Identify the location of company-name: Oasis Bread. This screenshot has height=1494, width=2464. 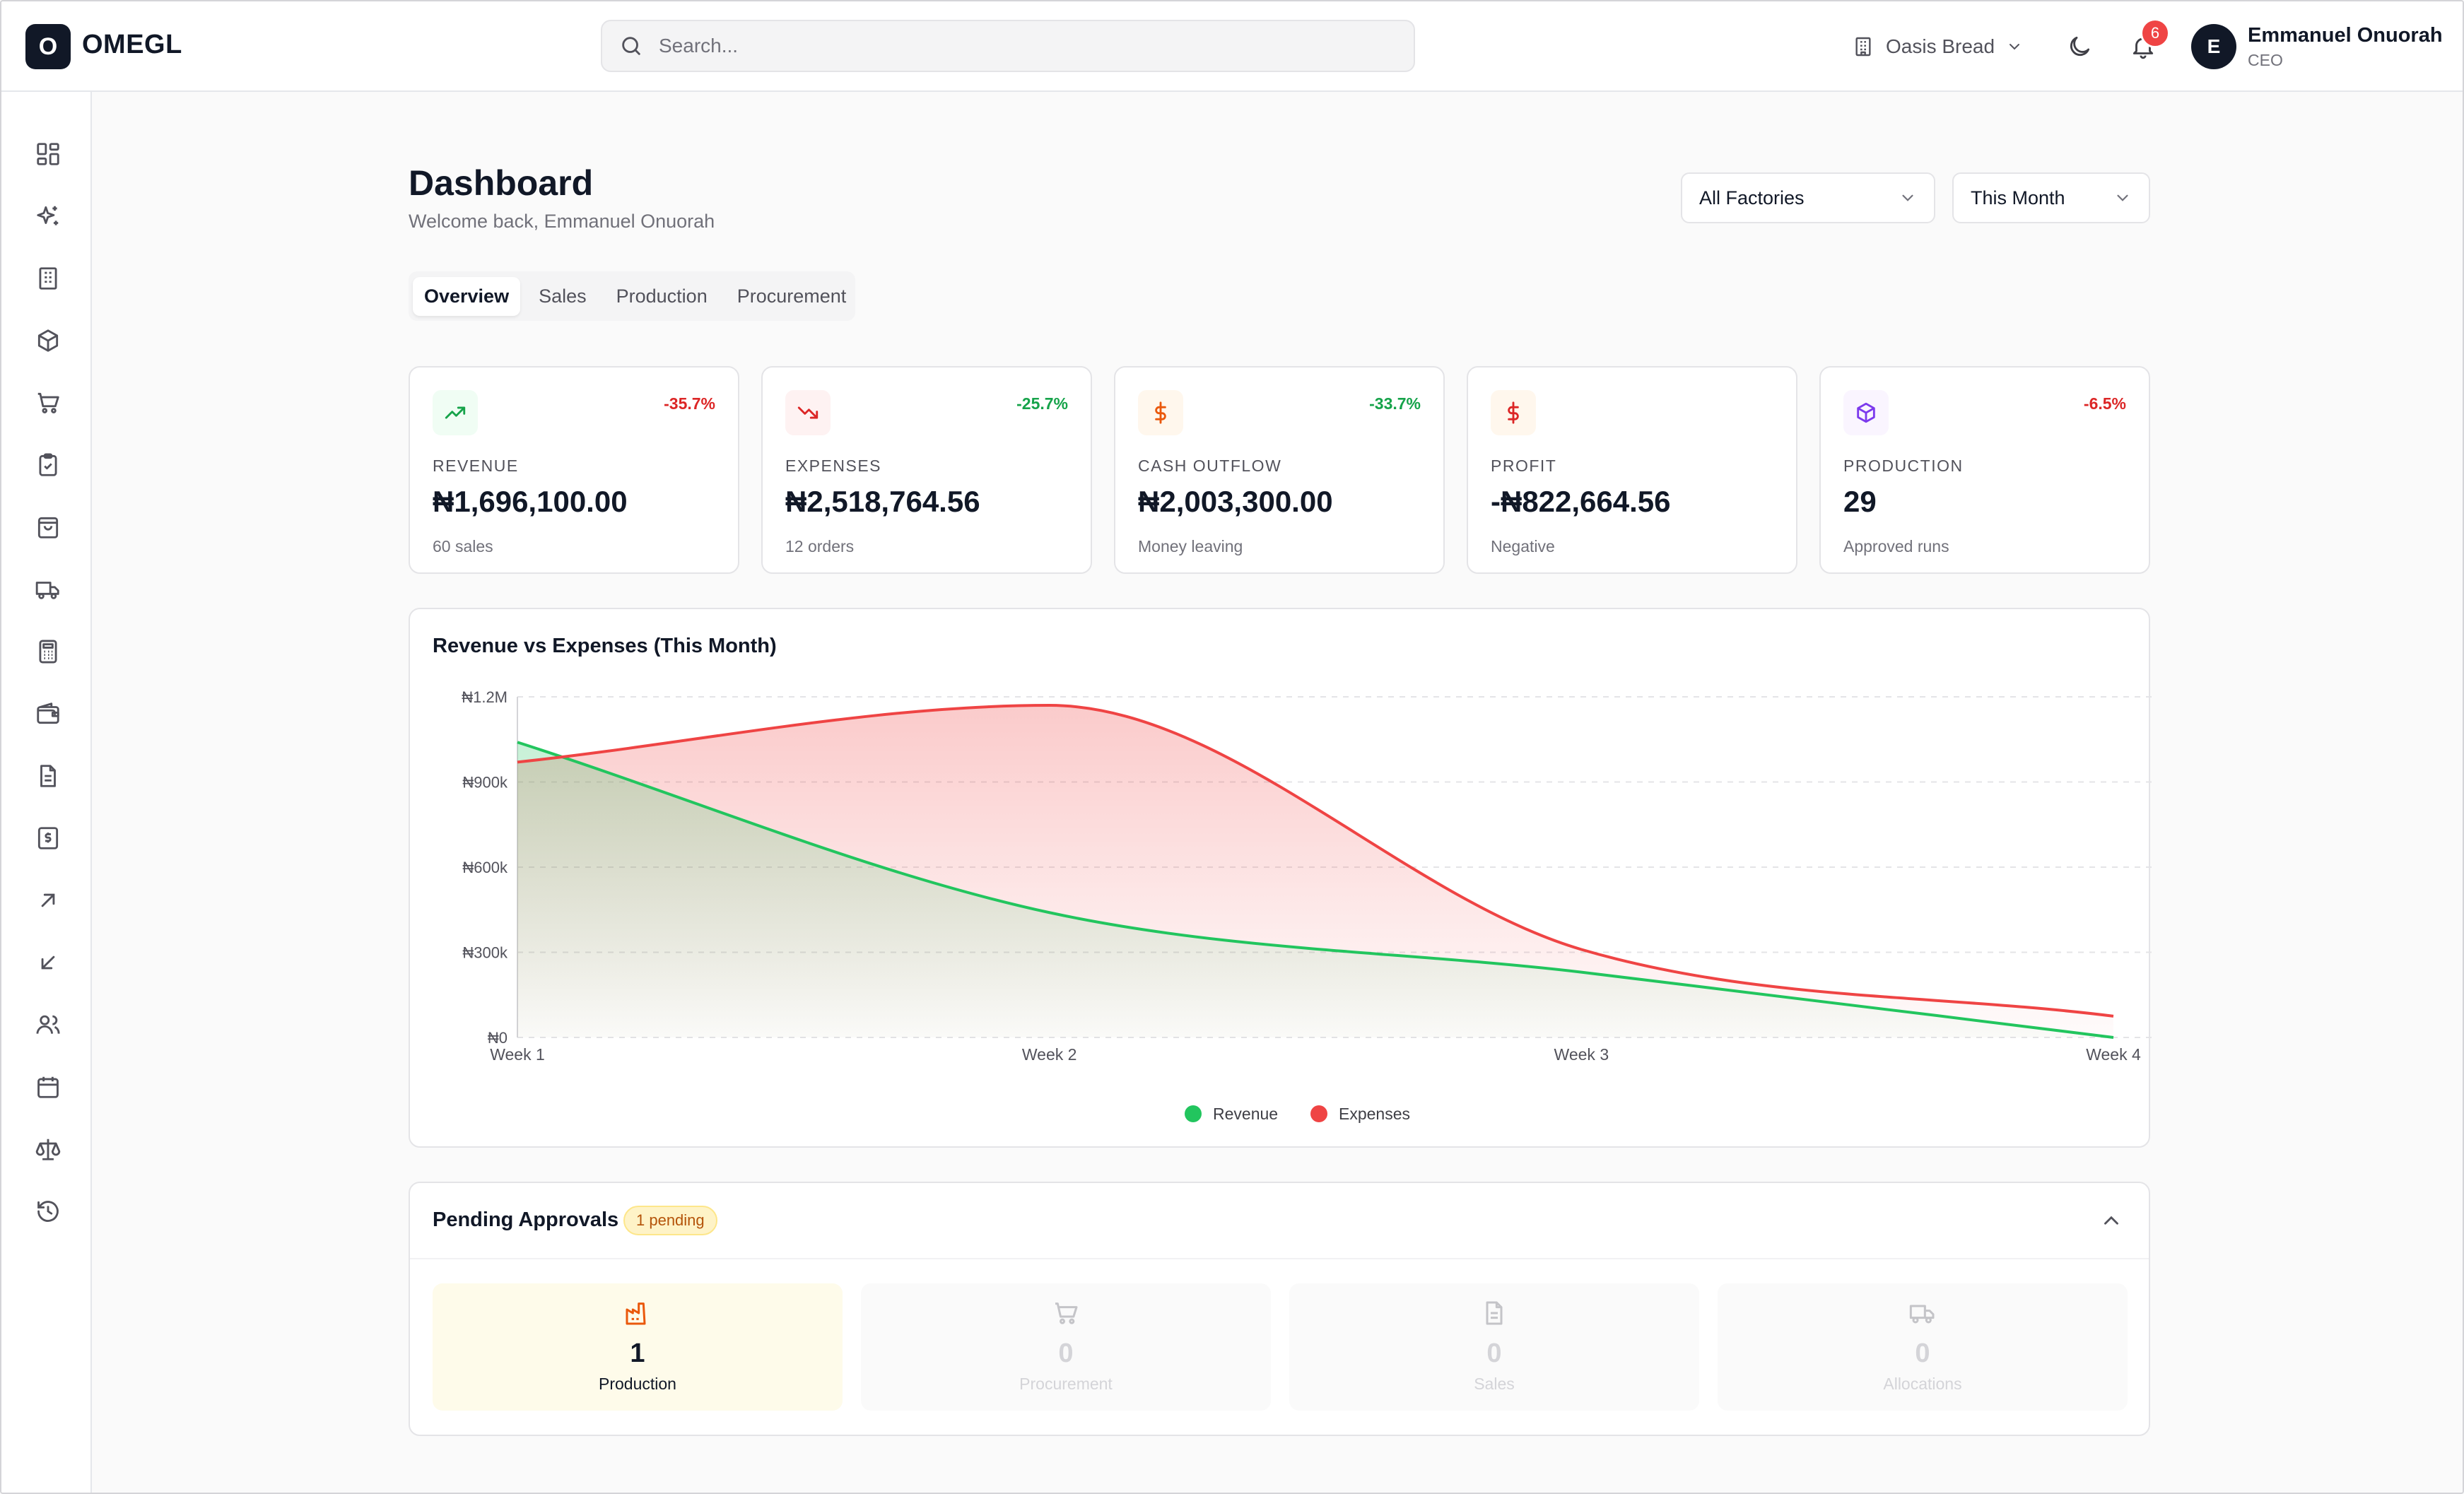
(1941, 46).